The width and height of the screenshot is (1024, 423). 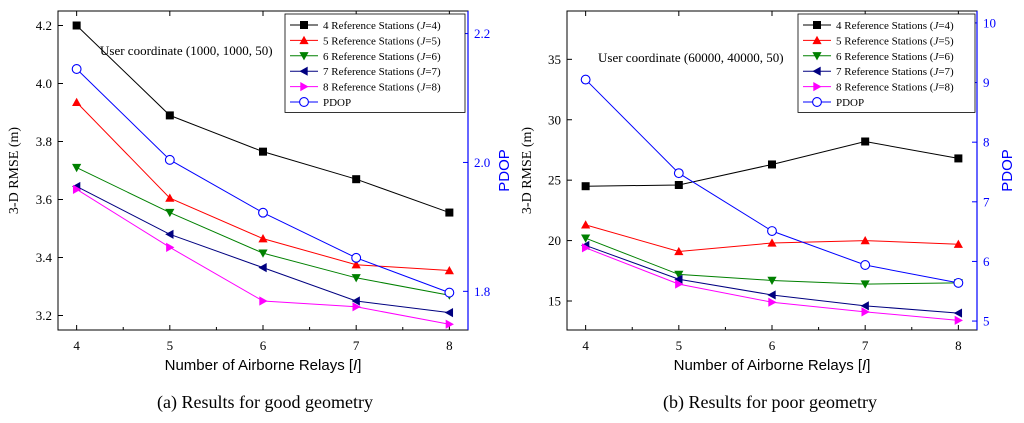 What do you see at coordinates (554, 59) in the screenshot?
I see `y-tick-label: 35` at bounding box center [554, 59].